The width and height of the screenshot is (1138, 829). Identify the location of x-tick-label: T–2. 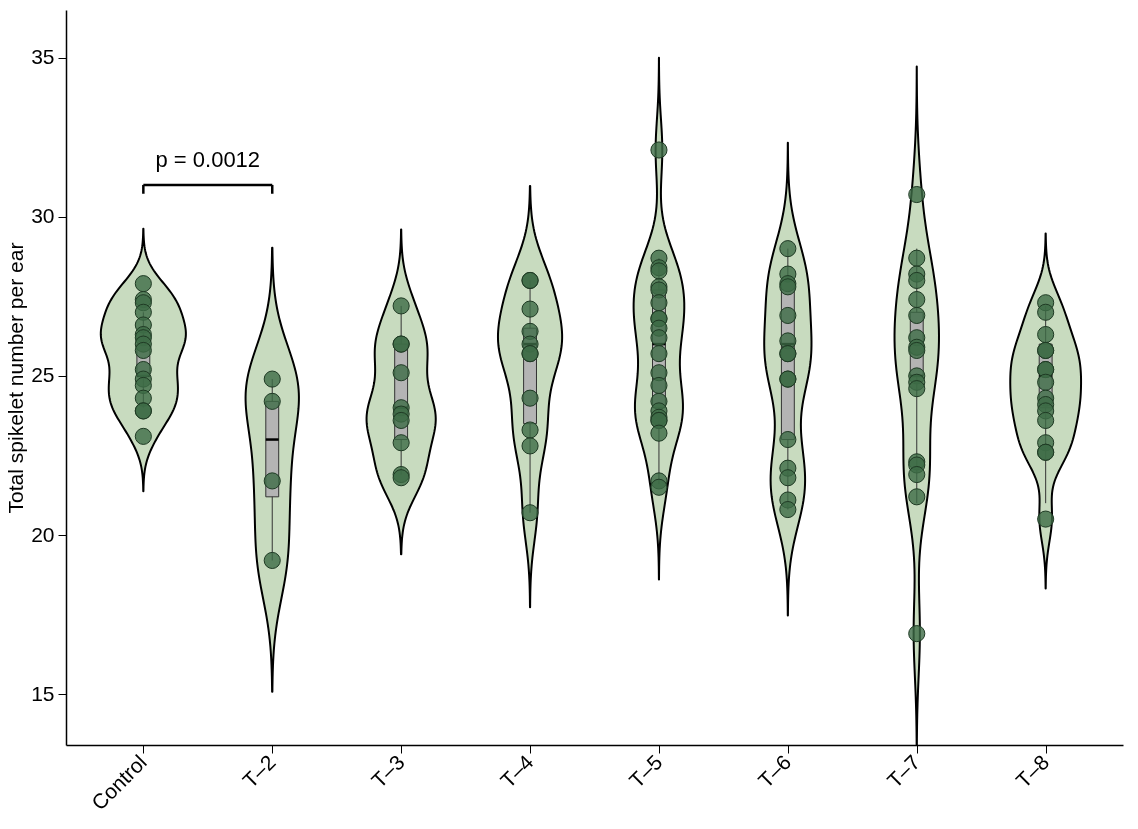
(258, 771).